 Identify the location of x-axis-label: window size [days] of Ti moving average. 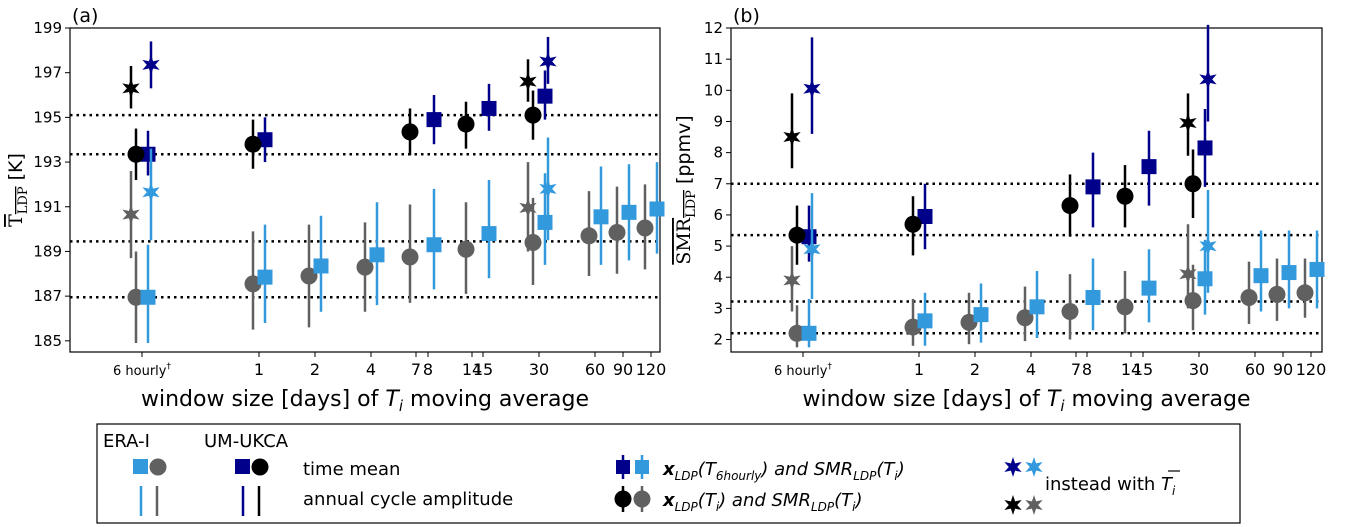
(365, 401).